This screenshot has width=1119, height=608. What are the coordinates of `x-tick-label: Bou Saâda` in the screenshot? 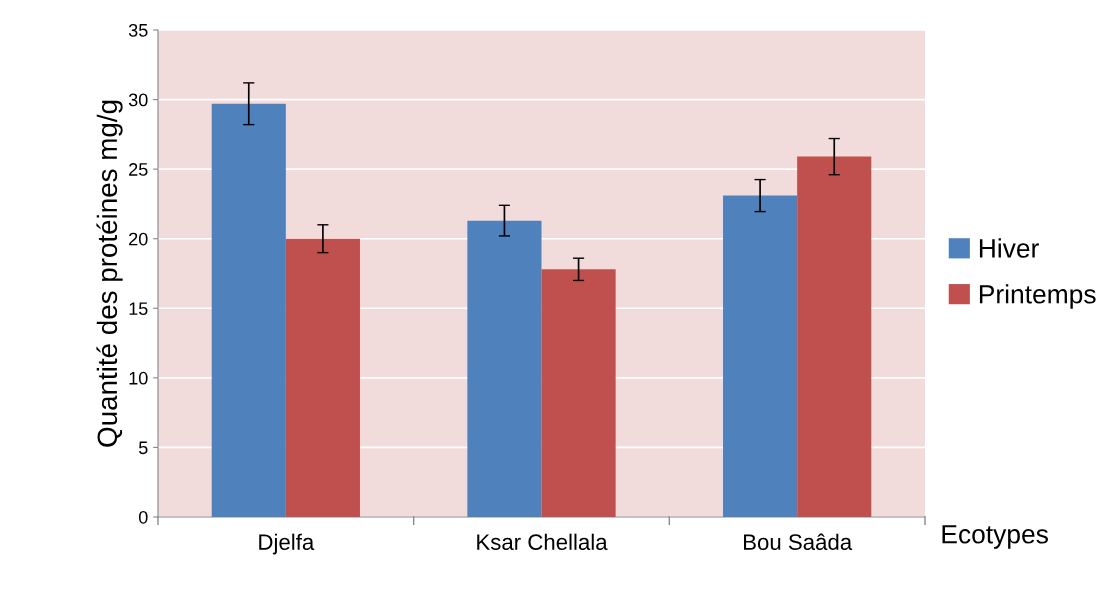 It's located at (798, 541).